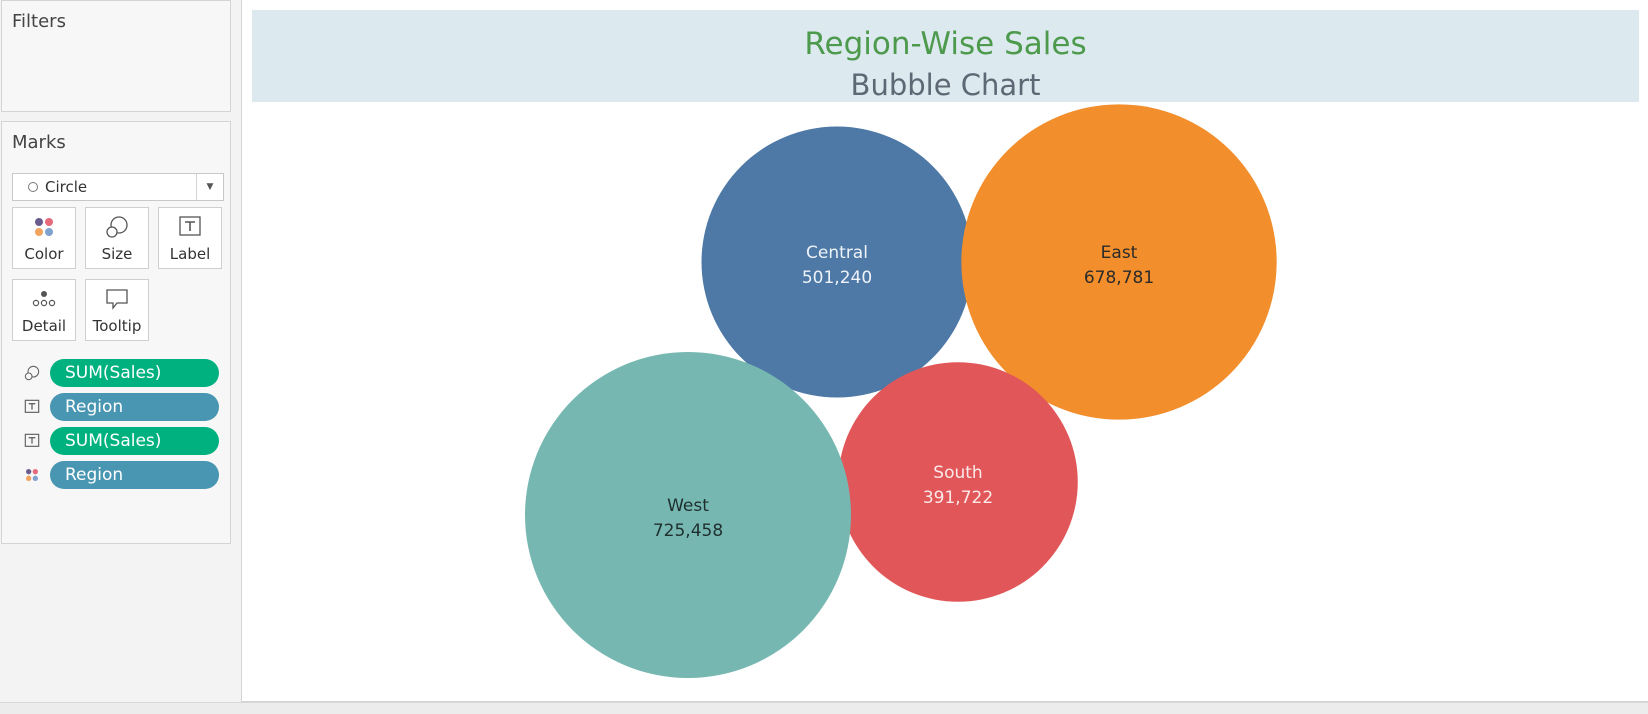 This screenshot has width=1648, height=714. Describe the element at coordinates (134, 475) in the screenshot. I see `color-region-pill: Region` at that location.